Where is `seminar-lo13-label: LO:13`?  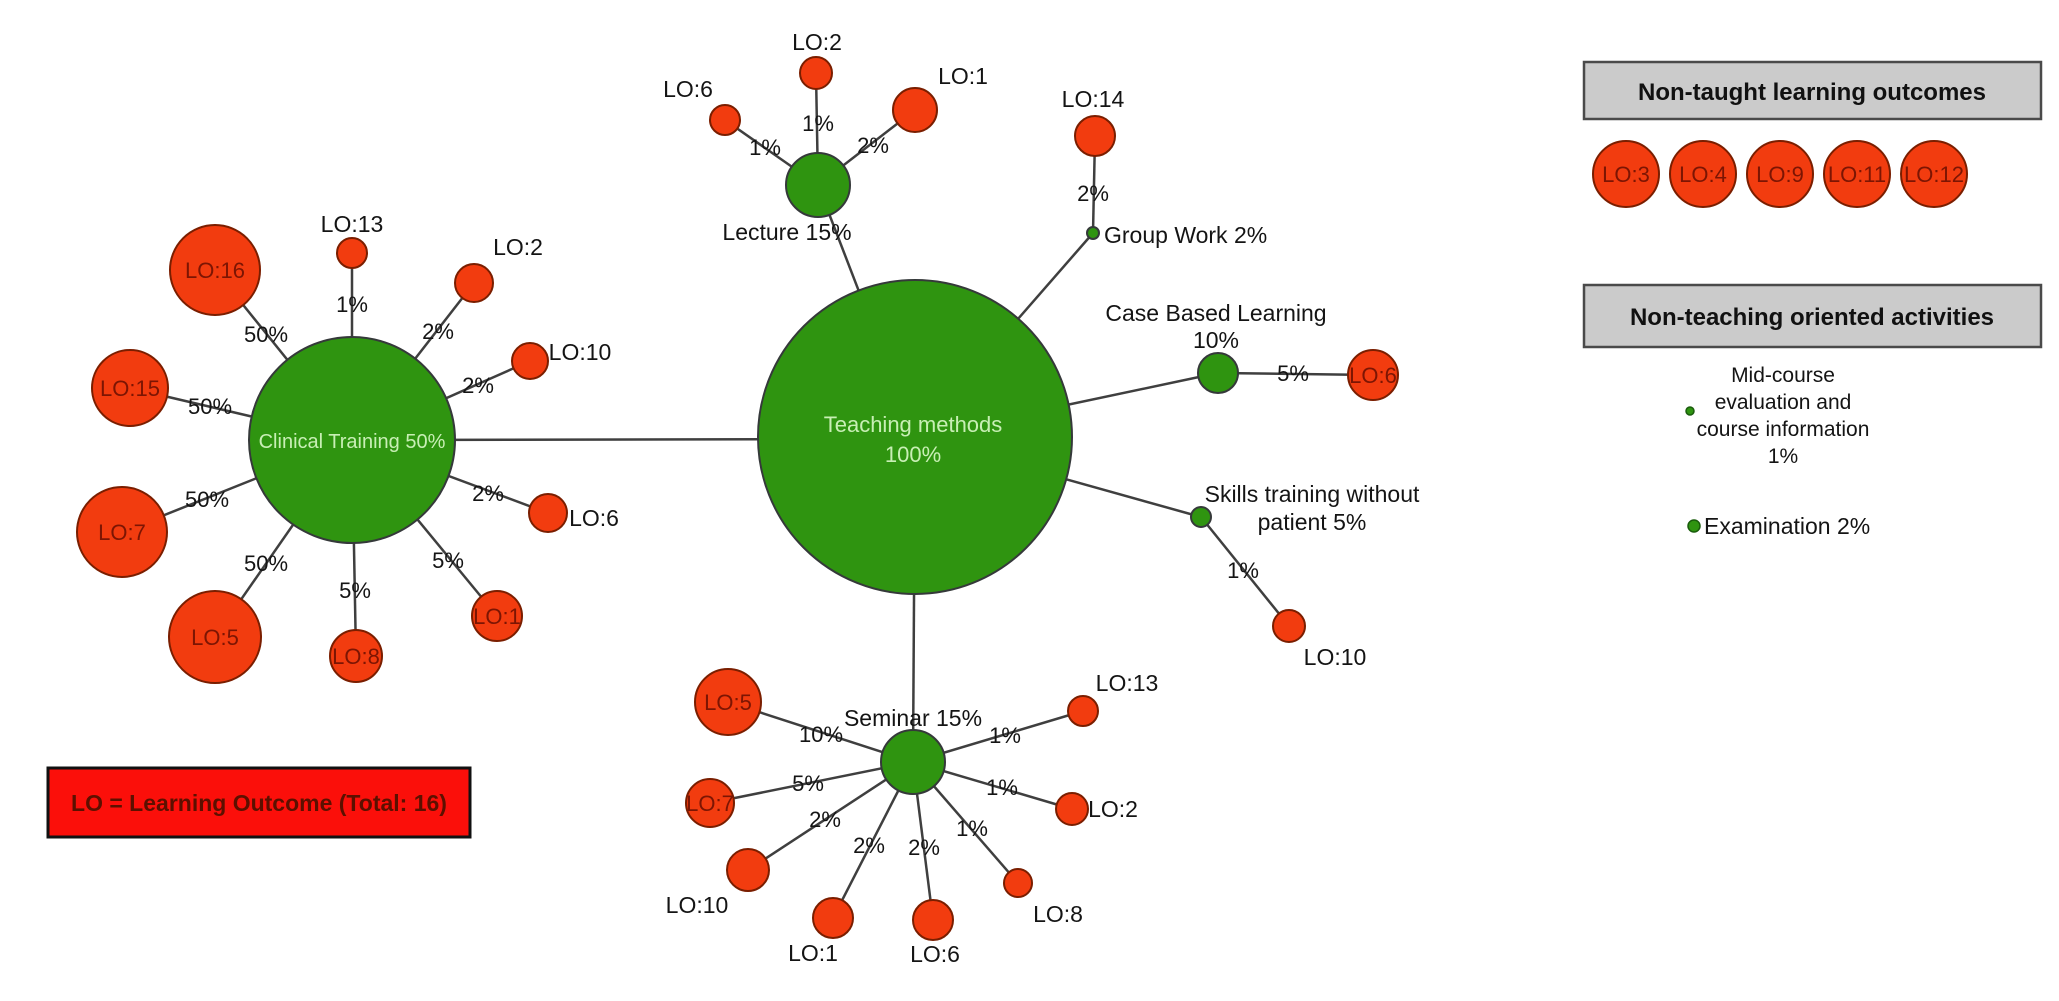
seminar-lo13-label: LO:13 is located at coordinates (1127, 683).